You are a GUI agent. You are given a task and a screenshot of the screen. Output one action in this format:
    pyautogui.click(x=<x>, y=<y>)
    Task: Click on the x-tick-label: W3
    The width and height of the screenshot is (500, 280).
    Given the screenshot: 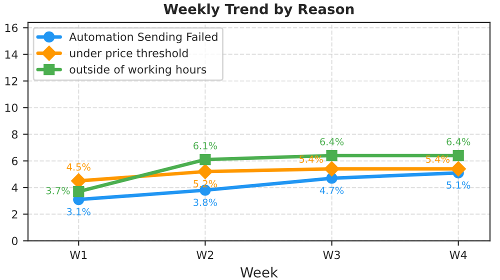 What is the action you would take?
    pyautogui.click(x=331, y=255)
    